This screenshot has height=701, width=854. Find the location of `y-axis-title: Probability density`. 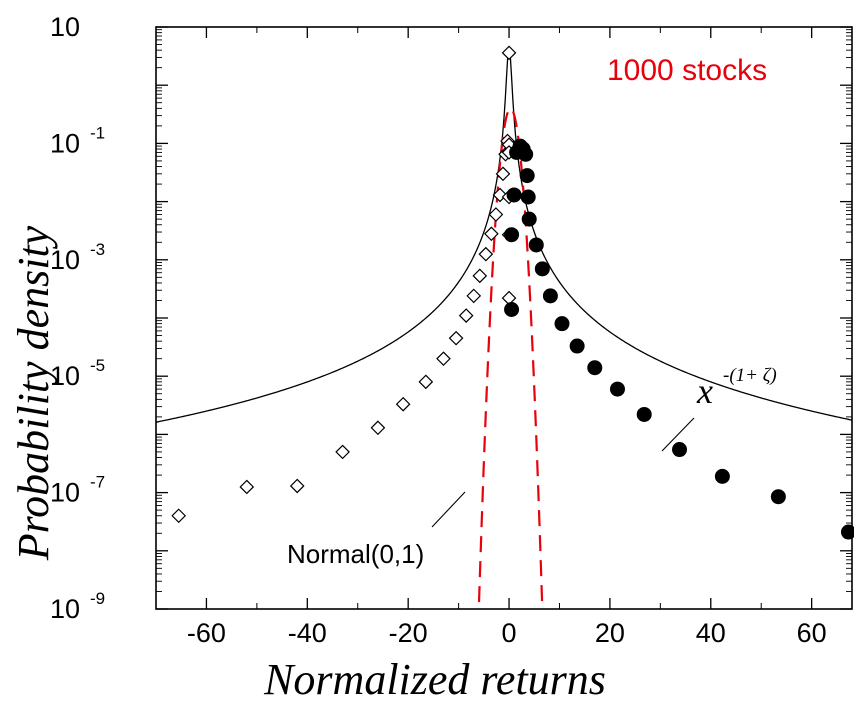

y-axis-title: Probability density is located at coordinates (33, 393).